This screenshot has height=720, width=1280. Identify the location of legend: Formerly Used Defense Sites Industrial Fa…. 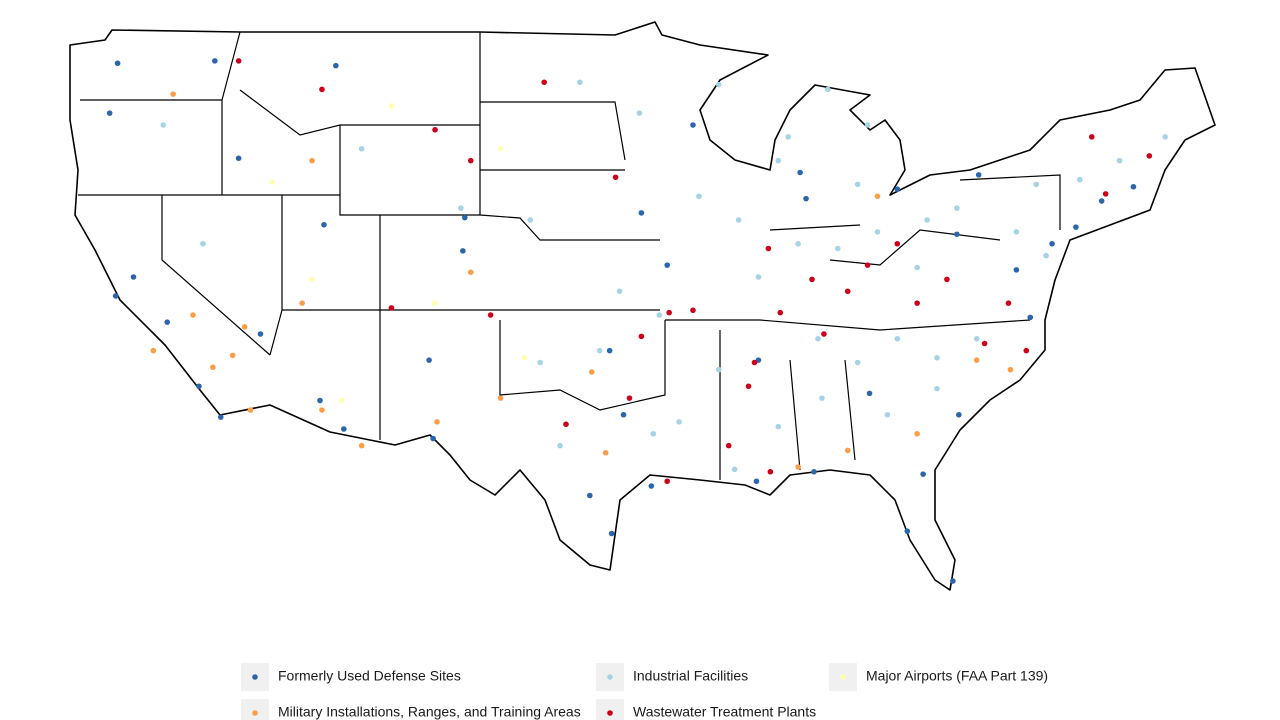
(644, 691).